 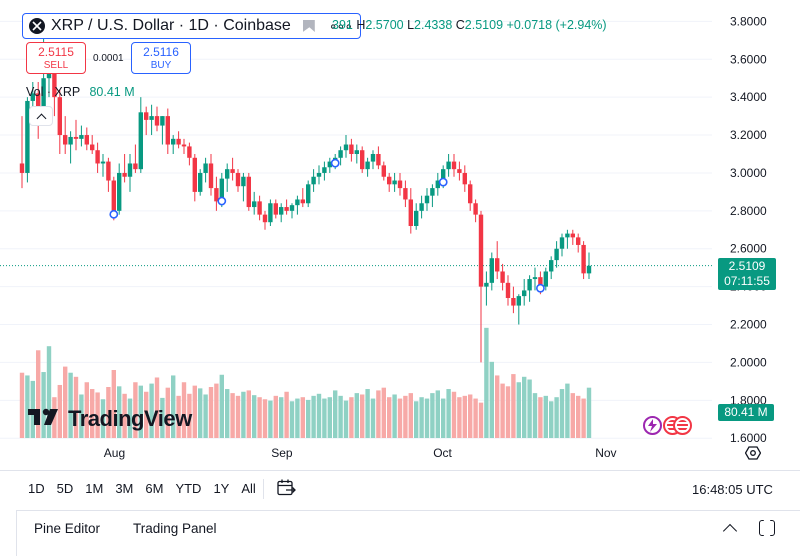 I want to click on tab-pine-editor: Pine Editor, so click(x=67, y=528).